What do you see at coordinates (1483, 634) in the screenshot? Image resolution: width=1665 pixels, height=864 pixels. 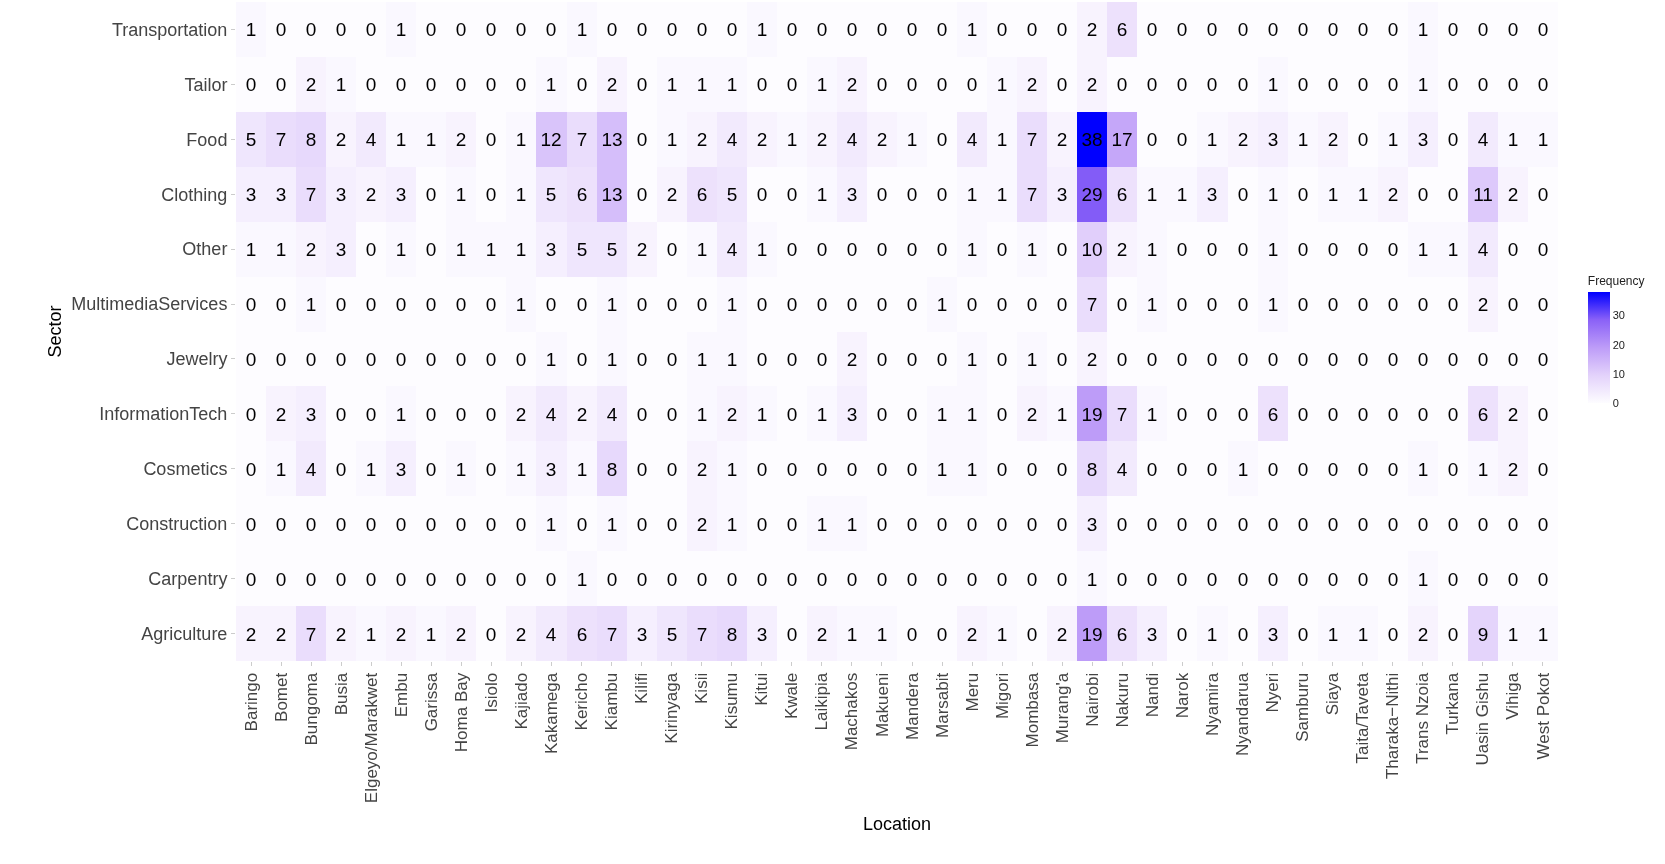 I see `data-label: 9` at bounding box center [1483, 634].